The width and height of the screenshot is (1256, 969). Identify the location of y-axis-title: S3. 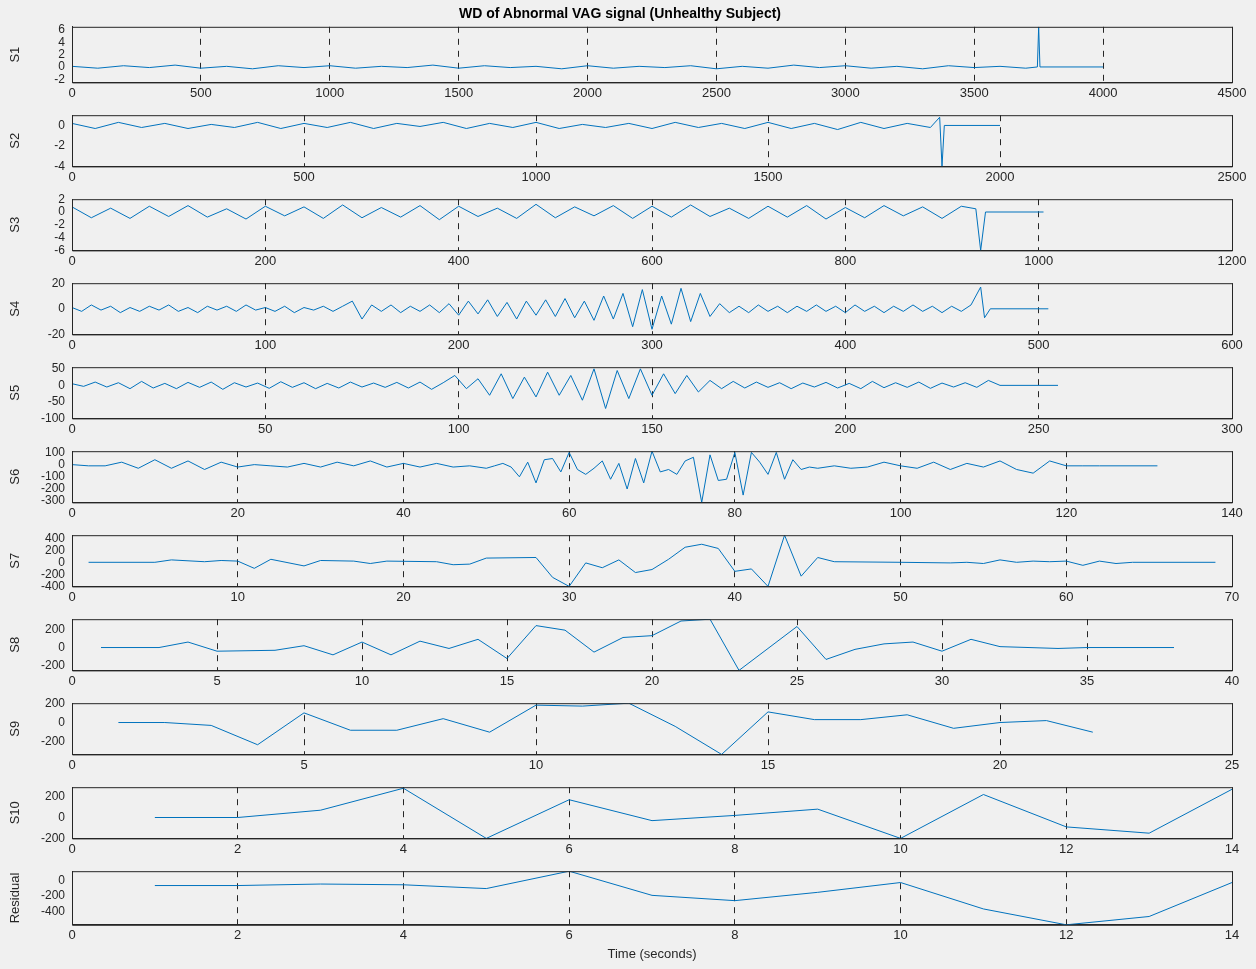
(15, 224).